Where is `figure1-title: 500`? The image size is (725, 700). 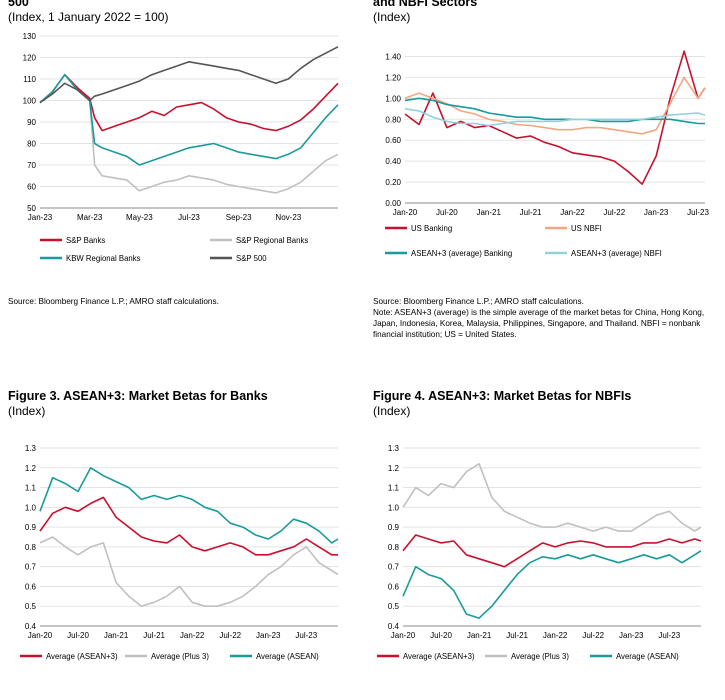 figure1-title: 500 is located at coordinates (18, 4).